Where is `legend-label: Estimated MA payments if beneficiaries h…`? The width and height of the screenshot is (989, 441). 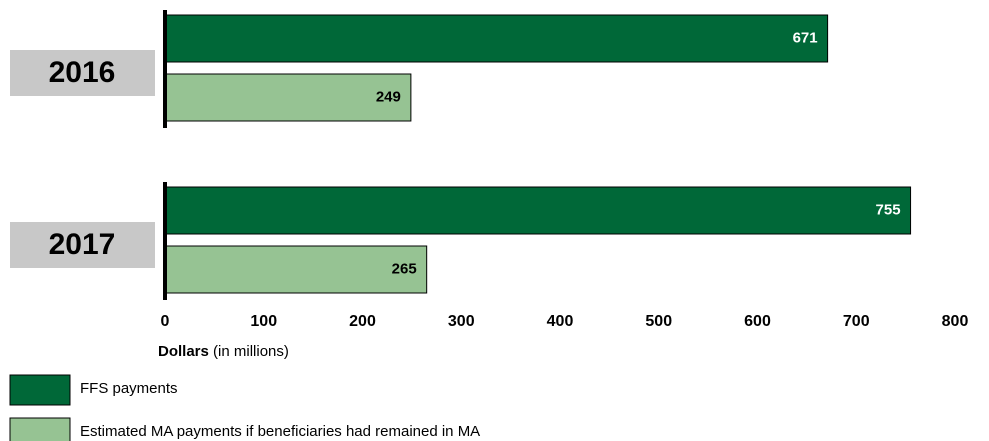
legend-label: Estimated MA payments if beneficiaries h… is located at coordinates (280, 431).